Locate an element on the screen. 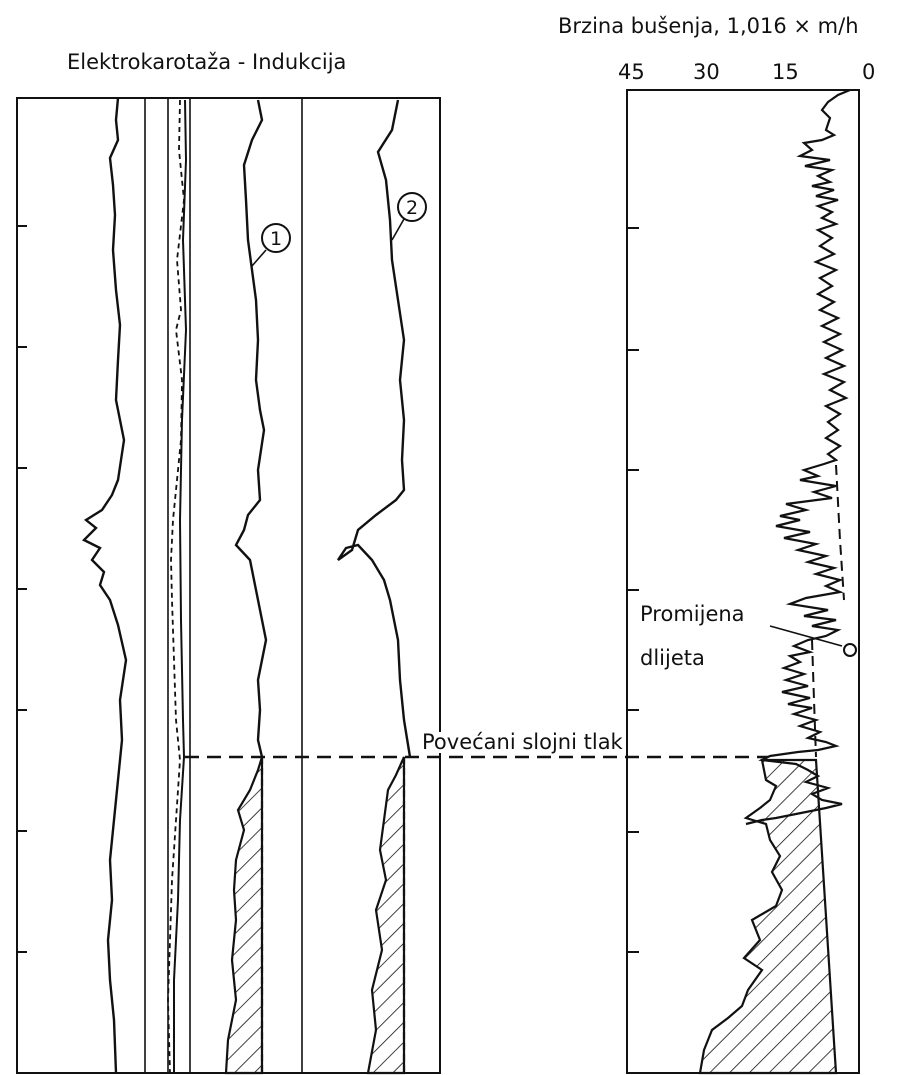 This screenshot has width=912, height=1075. log-curve-sp is located at coordinates (104, 585).